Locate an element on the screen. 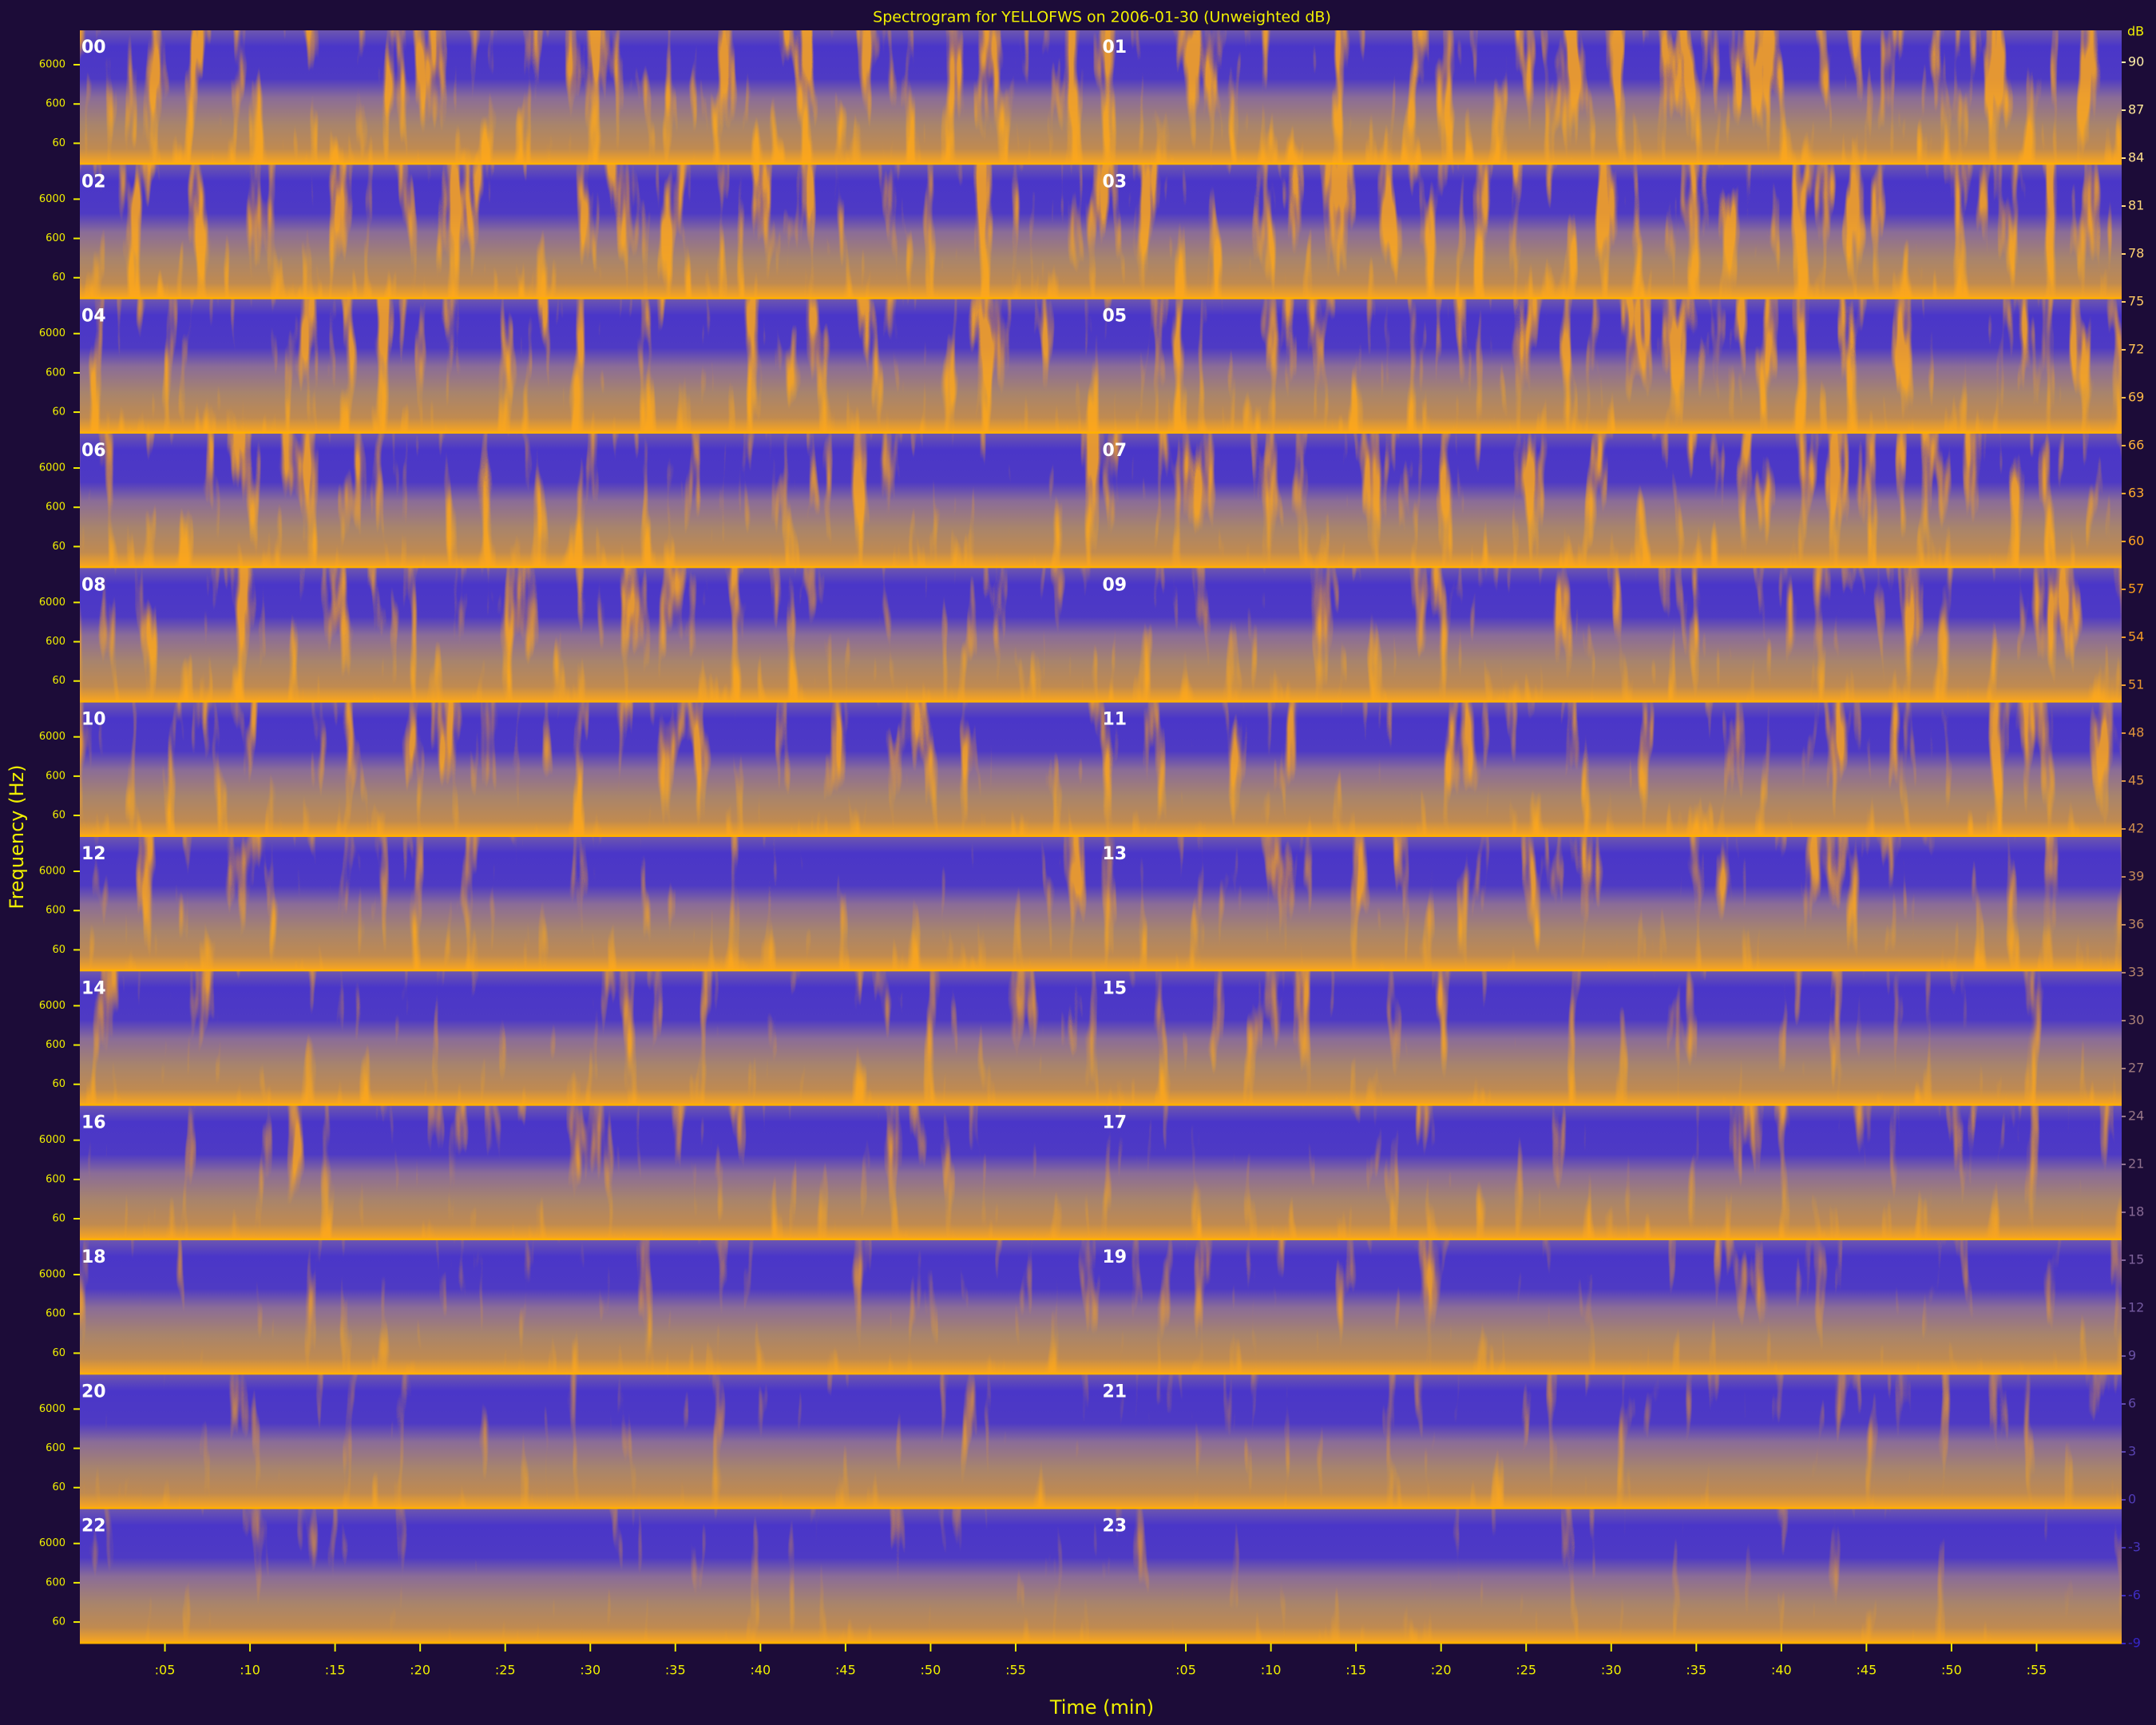 This screenshot has width=2156, height=1725. hour-label: 01 is located at coordinates (1115, 48).